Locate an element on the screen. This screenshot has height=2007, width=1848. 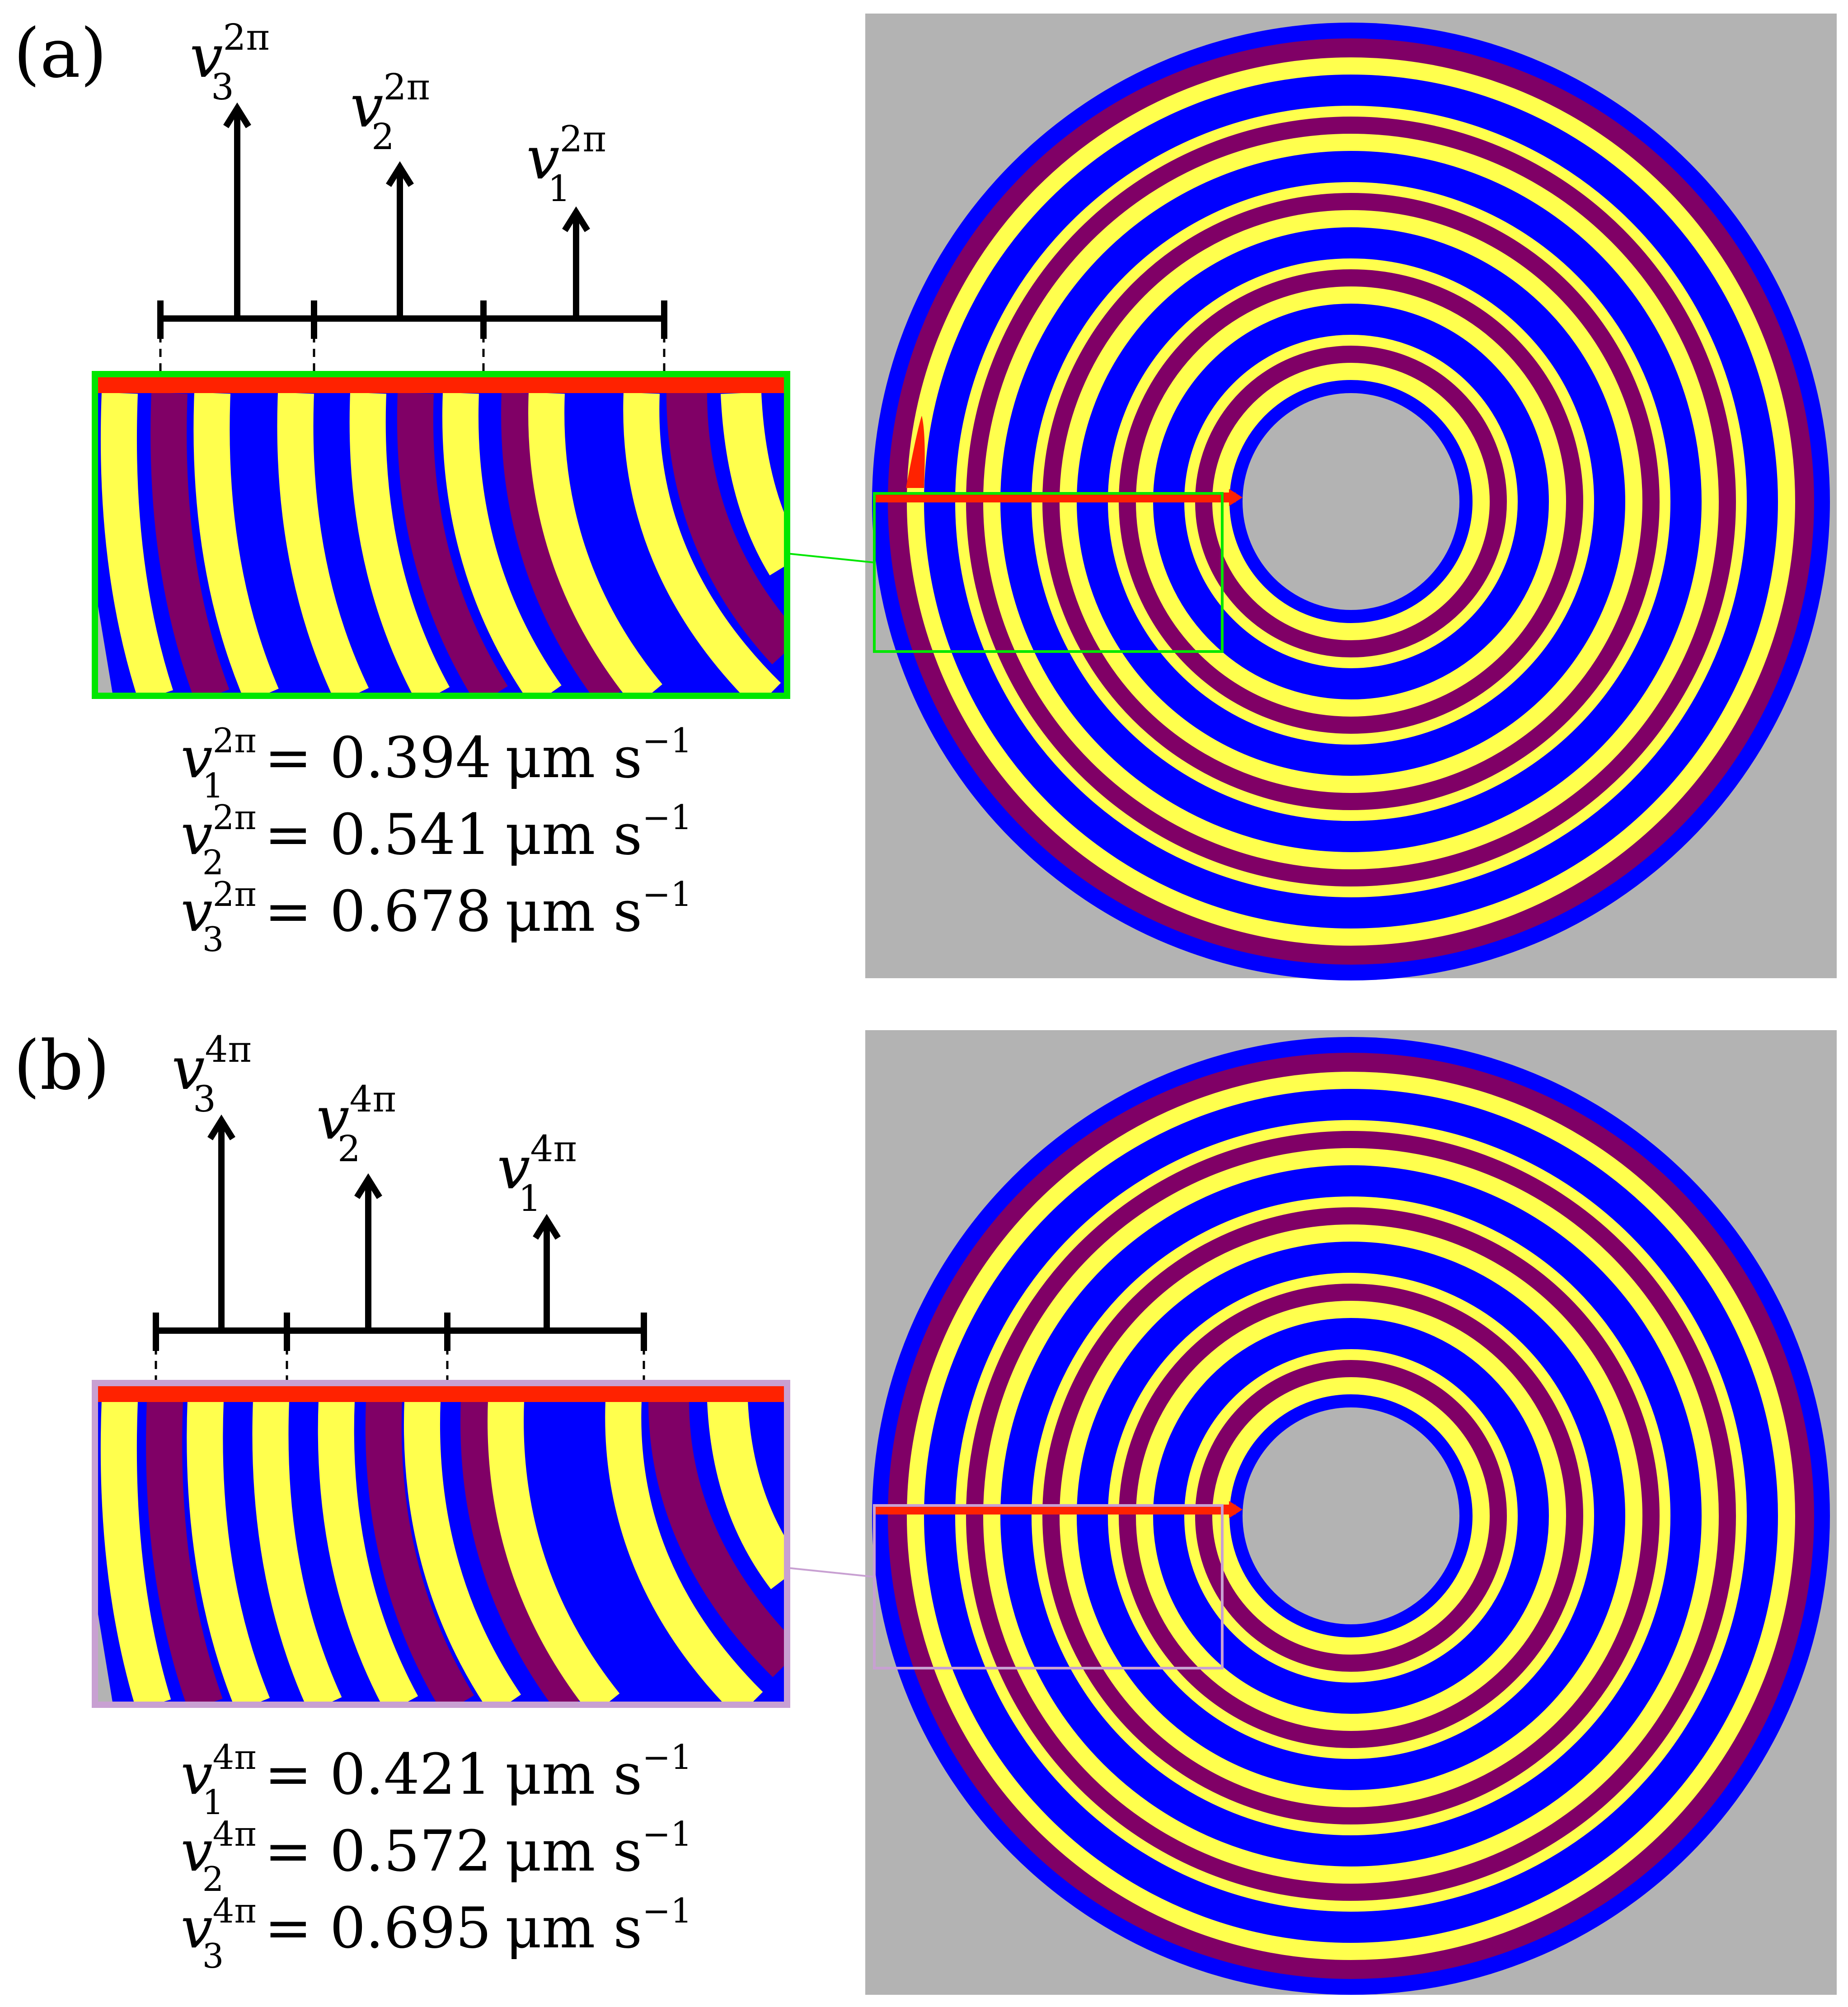
equation-v3-b: v4π 3 = 0.695 μm s−1 is located at coordinates (436, 1933).